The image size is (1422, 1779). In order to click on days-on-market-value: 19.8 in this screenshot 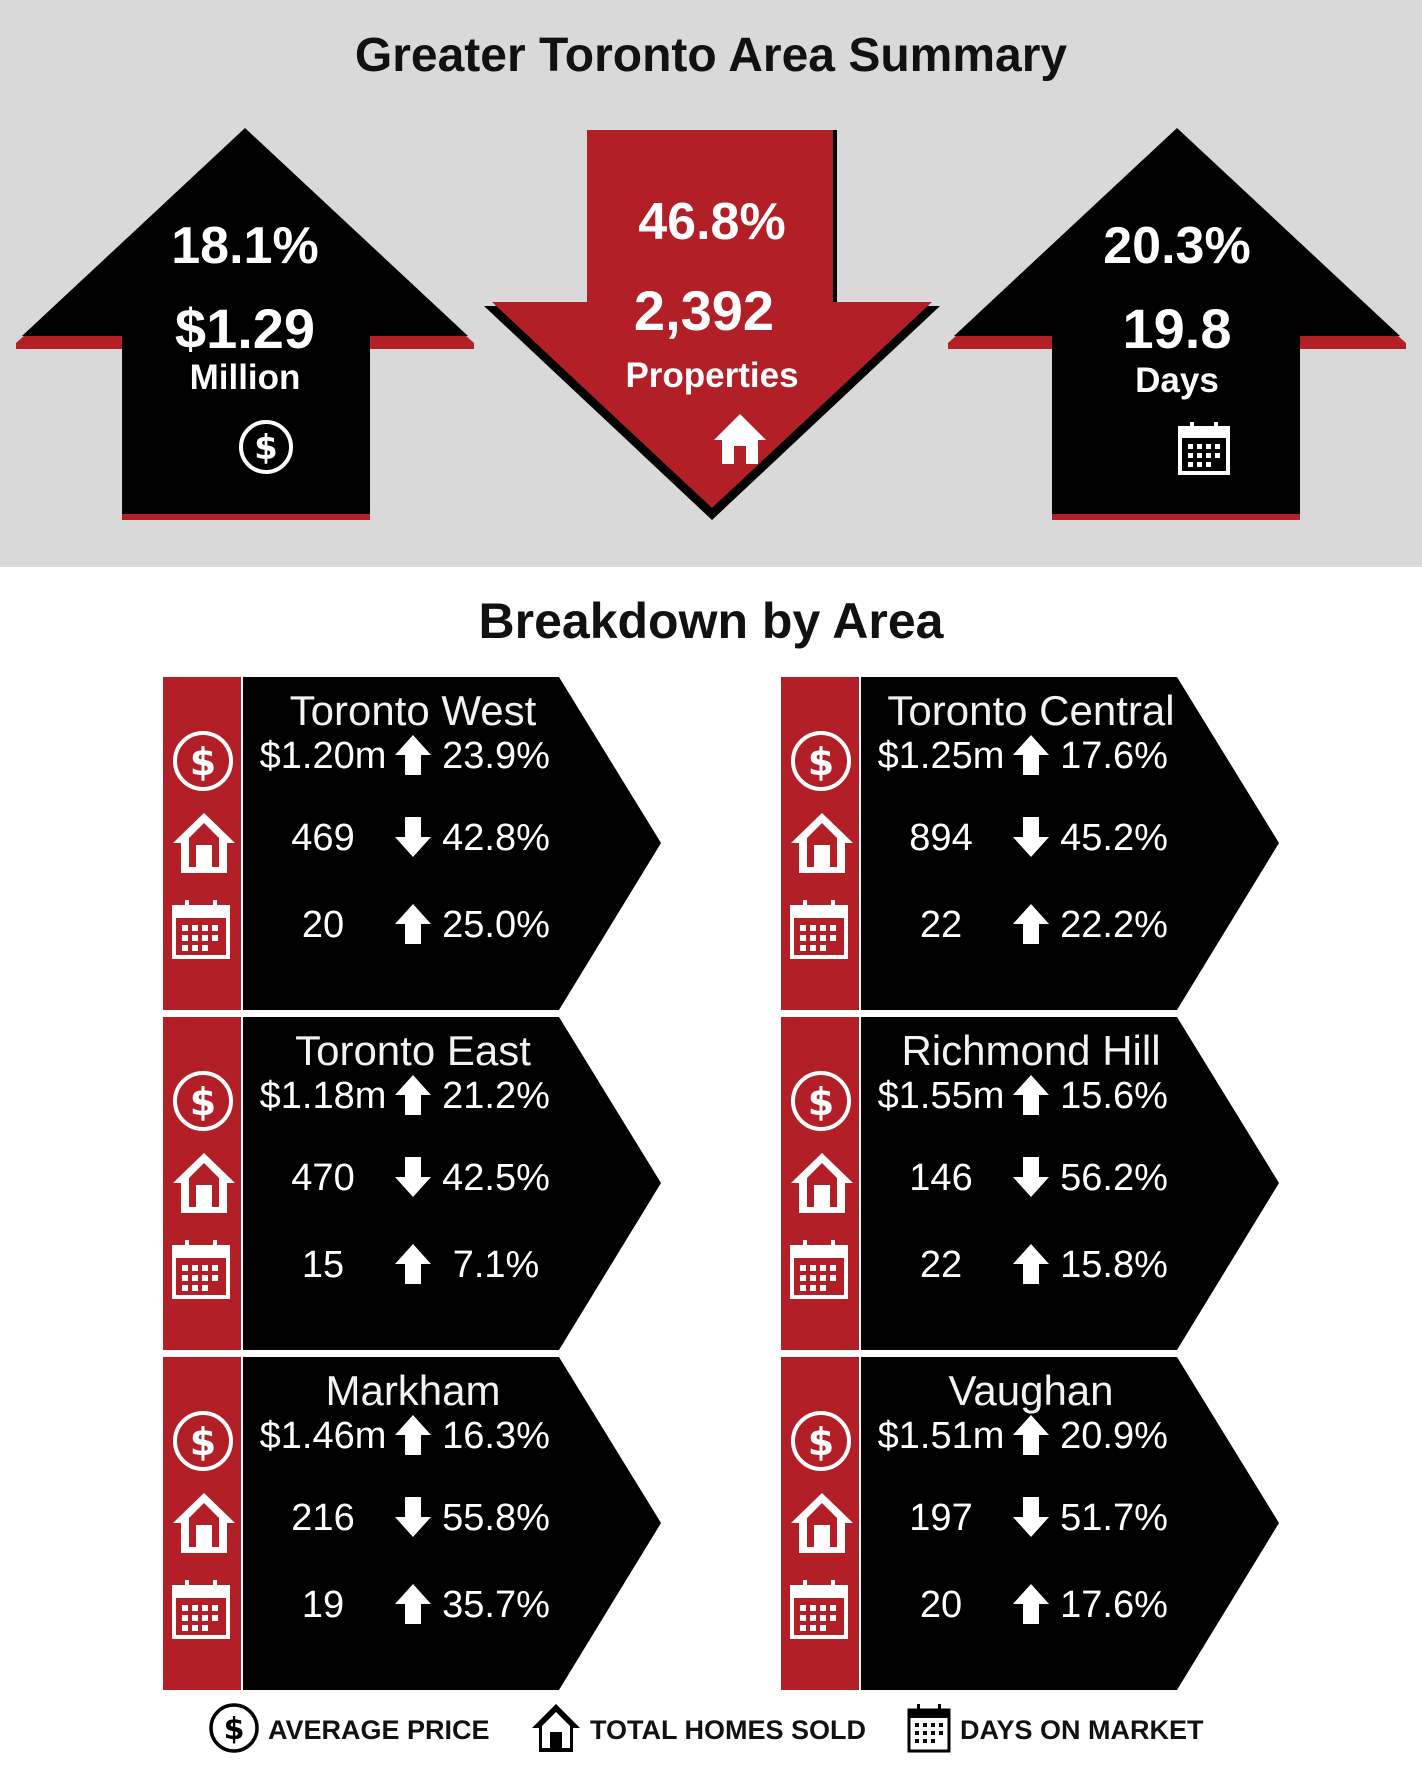, I will do `click(1177, 328)`.